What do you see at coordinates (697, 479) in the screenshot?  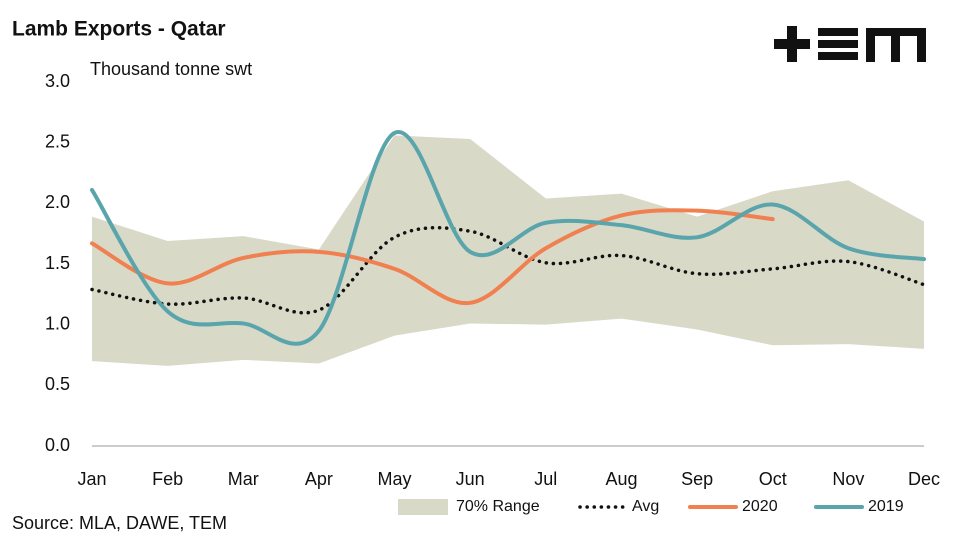 I see `x-tick-label: Sep` at bounding box center [697, 479].